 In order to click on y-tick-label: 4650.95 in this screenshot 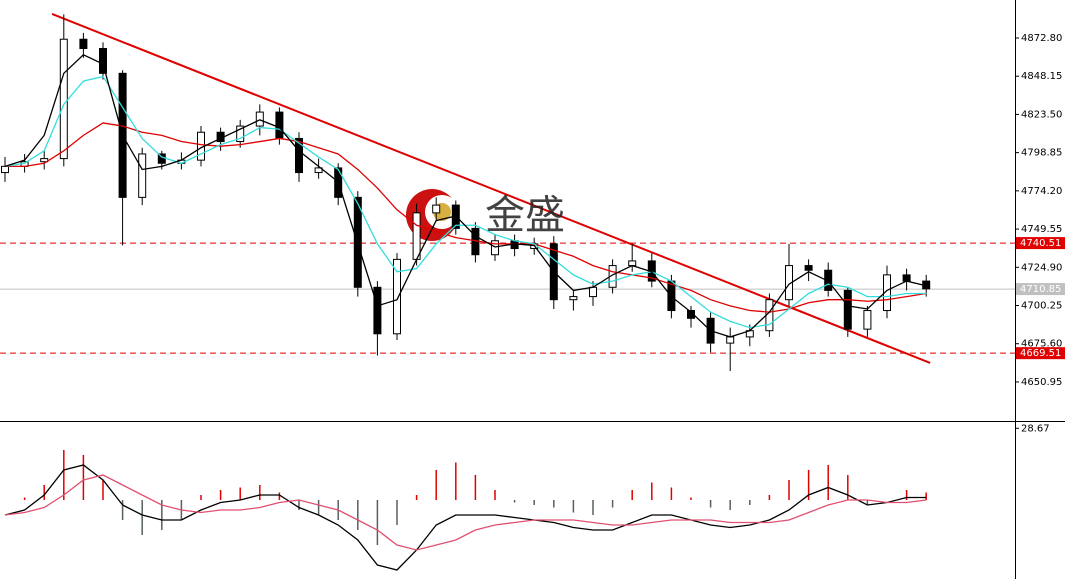, I will do `click(1041, 382)`.